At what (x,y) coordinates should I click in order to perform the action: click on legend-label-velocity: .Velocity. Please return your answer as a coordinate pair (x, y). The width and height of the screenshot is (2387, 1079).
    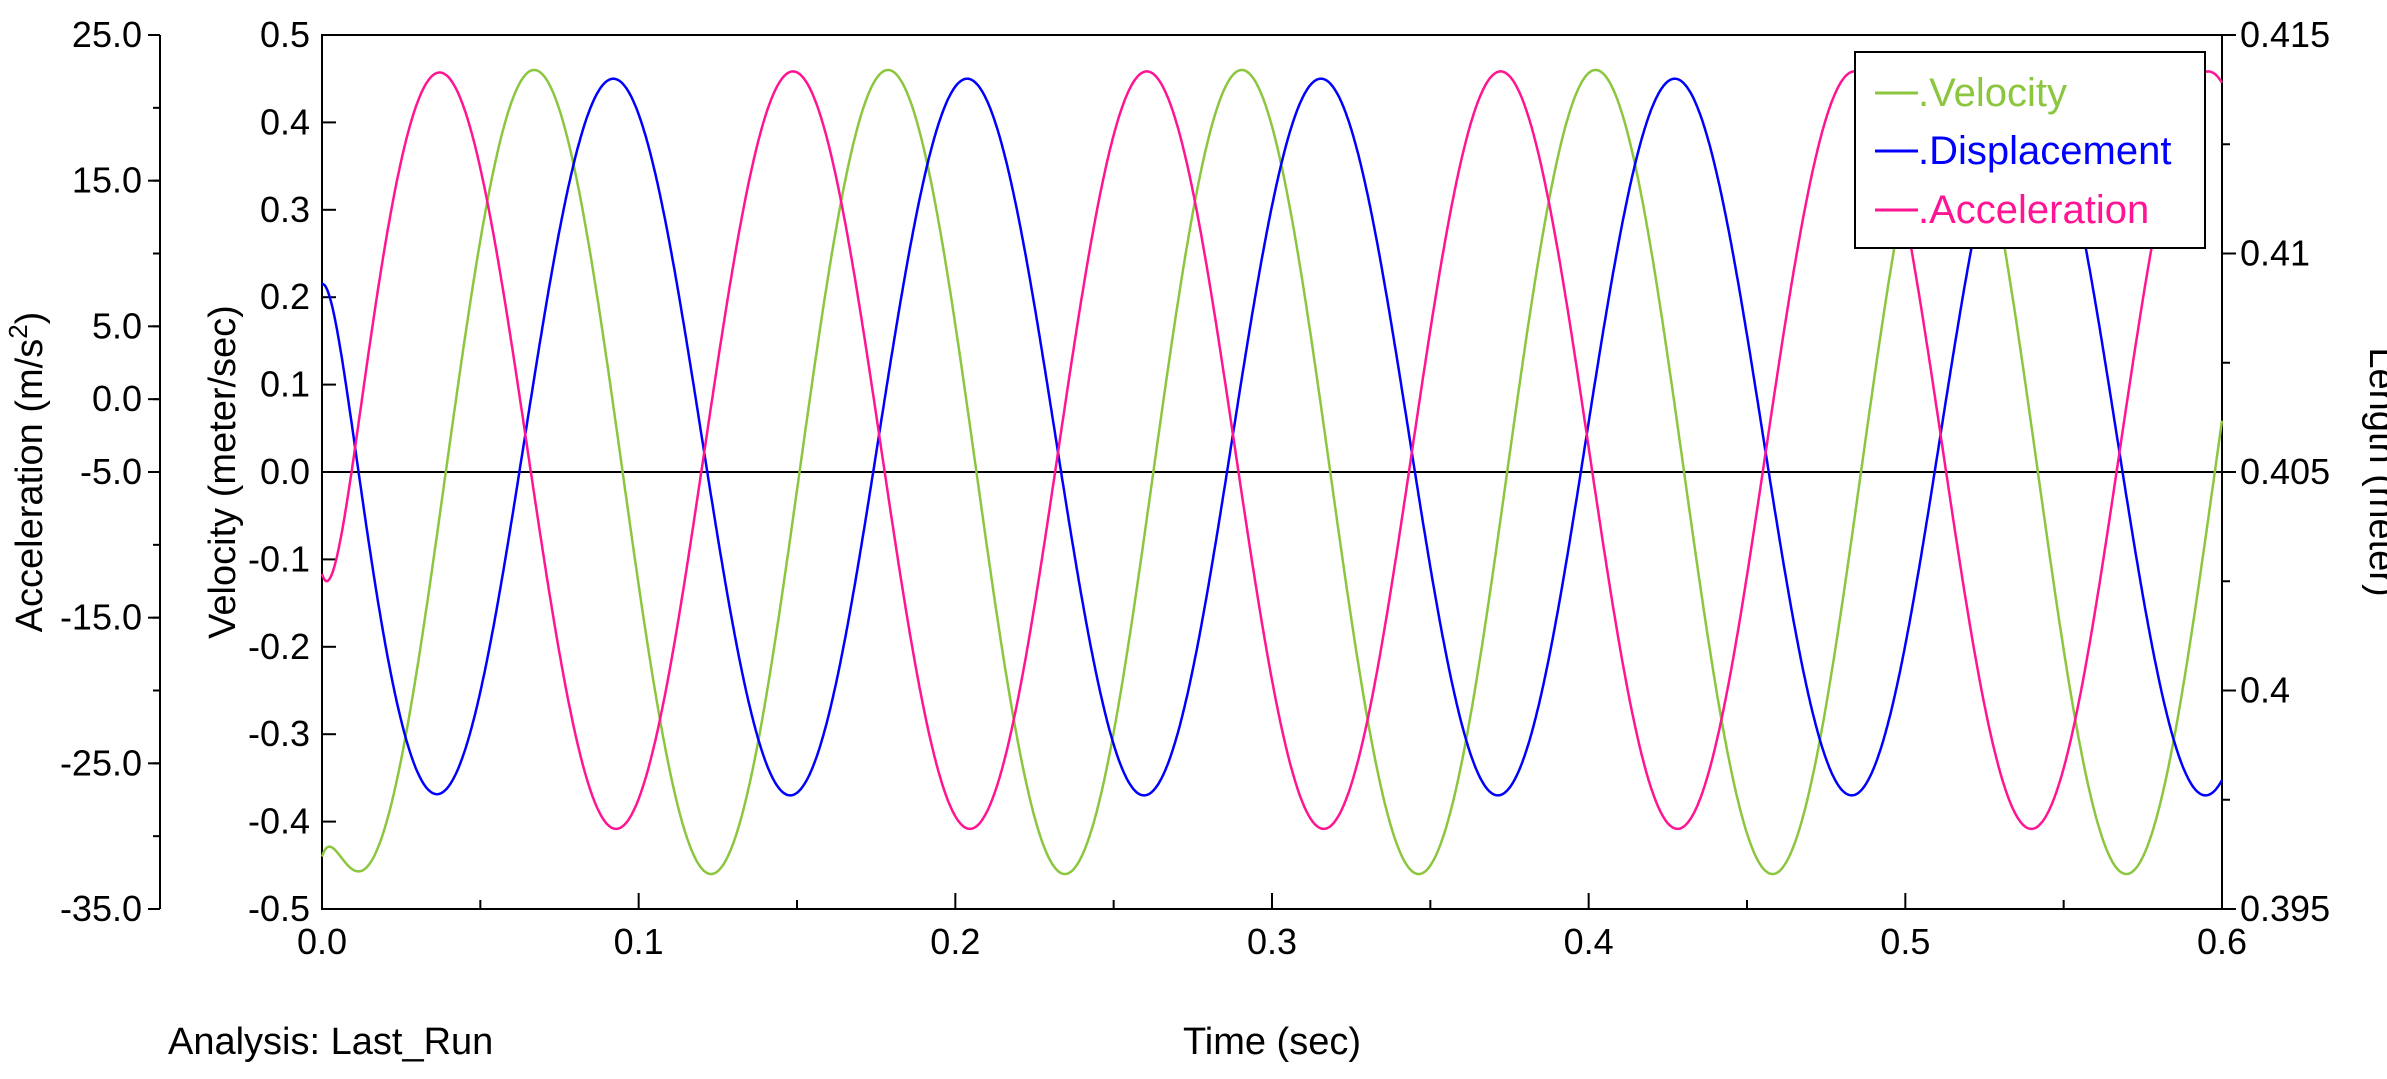
    Looking at the image, I should click on (1992, 93).